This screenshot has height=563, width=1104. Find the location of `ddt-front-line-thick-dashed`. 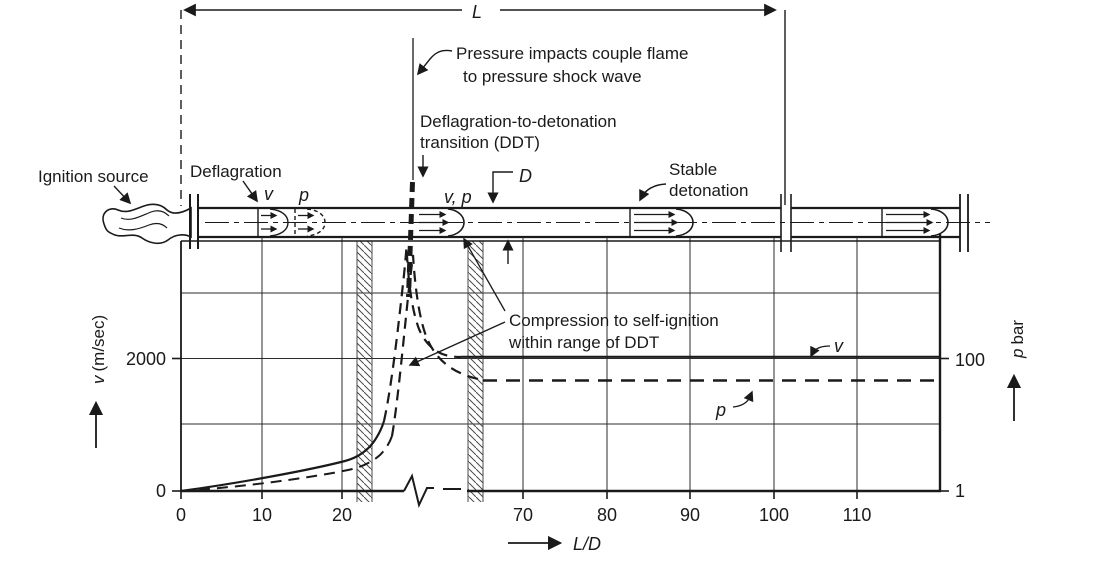

ddt-front-line-thick-dashed is located at coordinates (410, 239).